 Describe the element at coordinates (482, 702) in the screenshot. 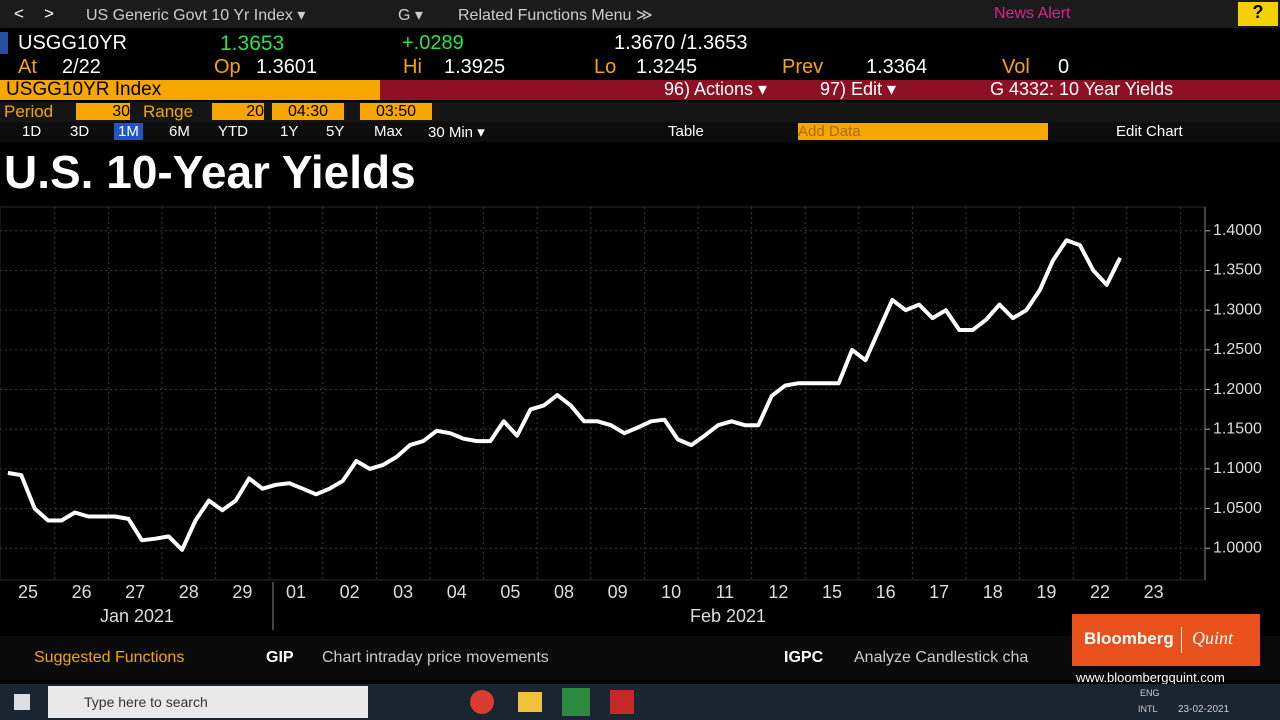

I see `browser-icon` at that location.